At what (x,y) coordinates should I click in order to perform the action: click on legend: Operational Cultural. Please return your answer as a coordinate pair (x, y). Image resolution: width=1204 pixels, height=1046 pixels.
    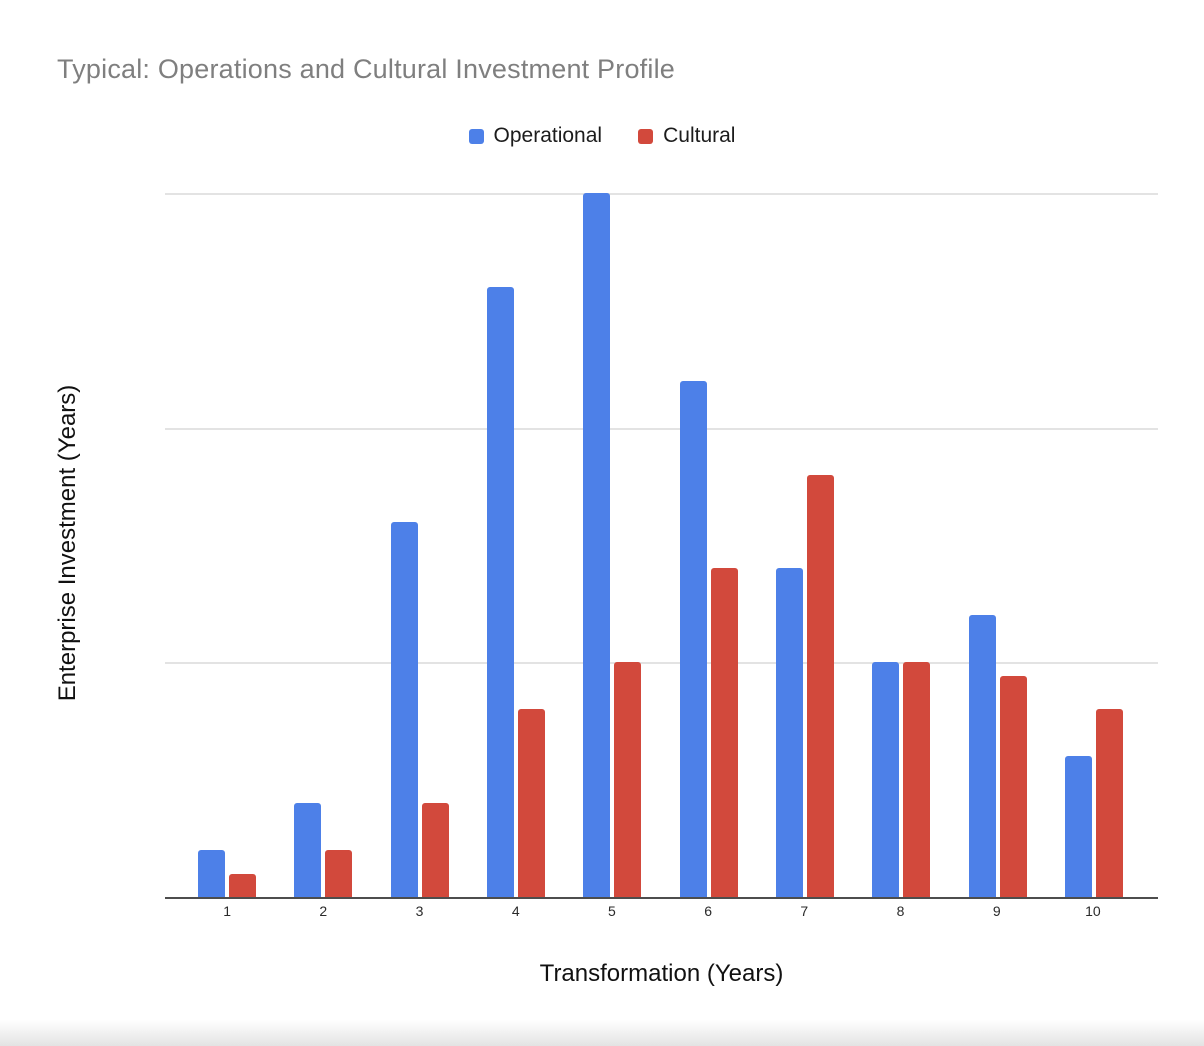
    Looking at the image, I should click on (602, 136).